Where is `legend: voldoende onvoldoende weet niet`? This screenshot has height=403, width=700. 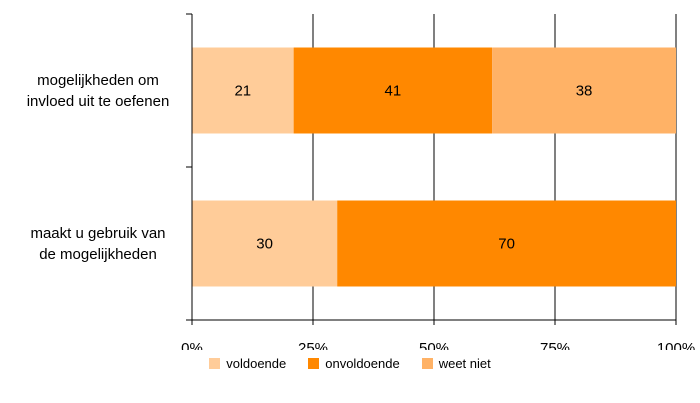
legend: voldoende onvoldoende weet niet is located at coordinates (350, 363).